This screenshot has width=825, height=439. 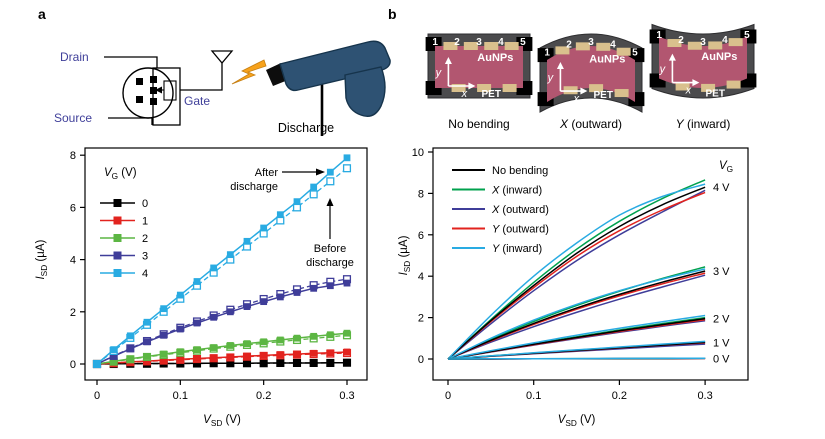 I want to click on legend-item-label: Y (inward), so click(x=517, y=249).